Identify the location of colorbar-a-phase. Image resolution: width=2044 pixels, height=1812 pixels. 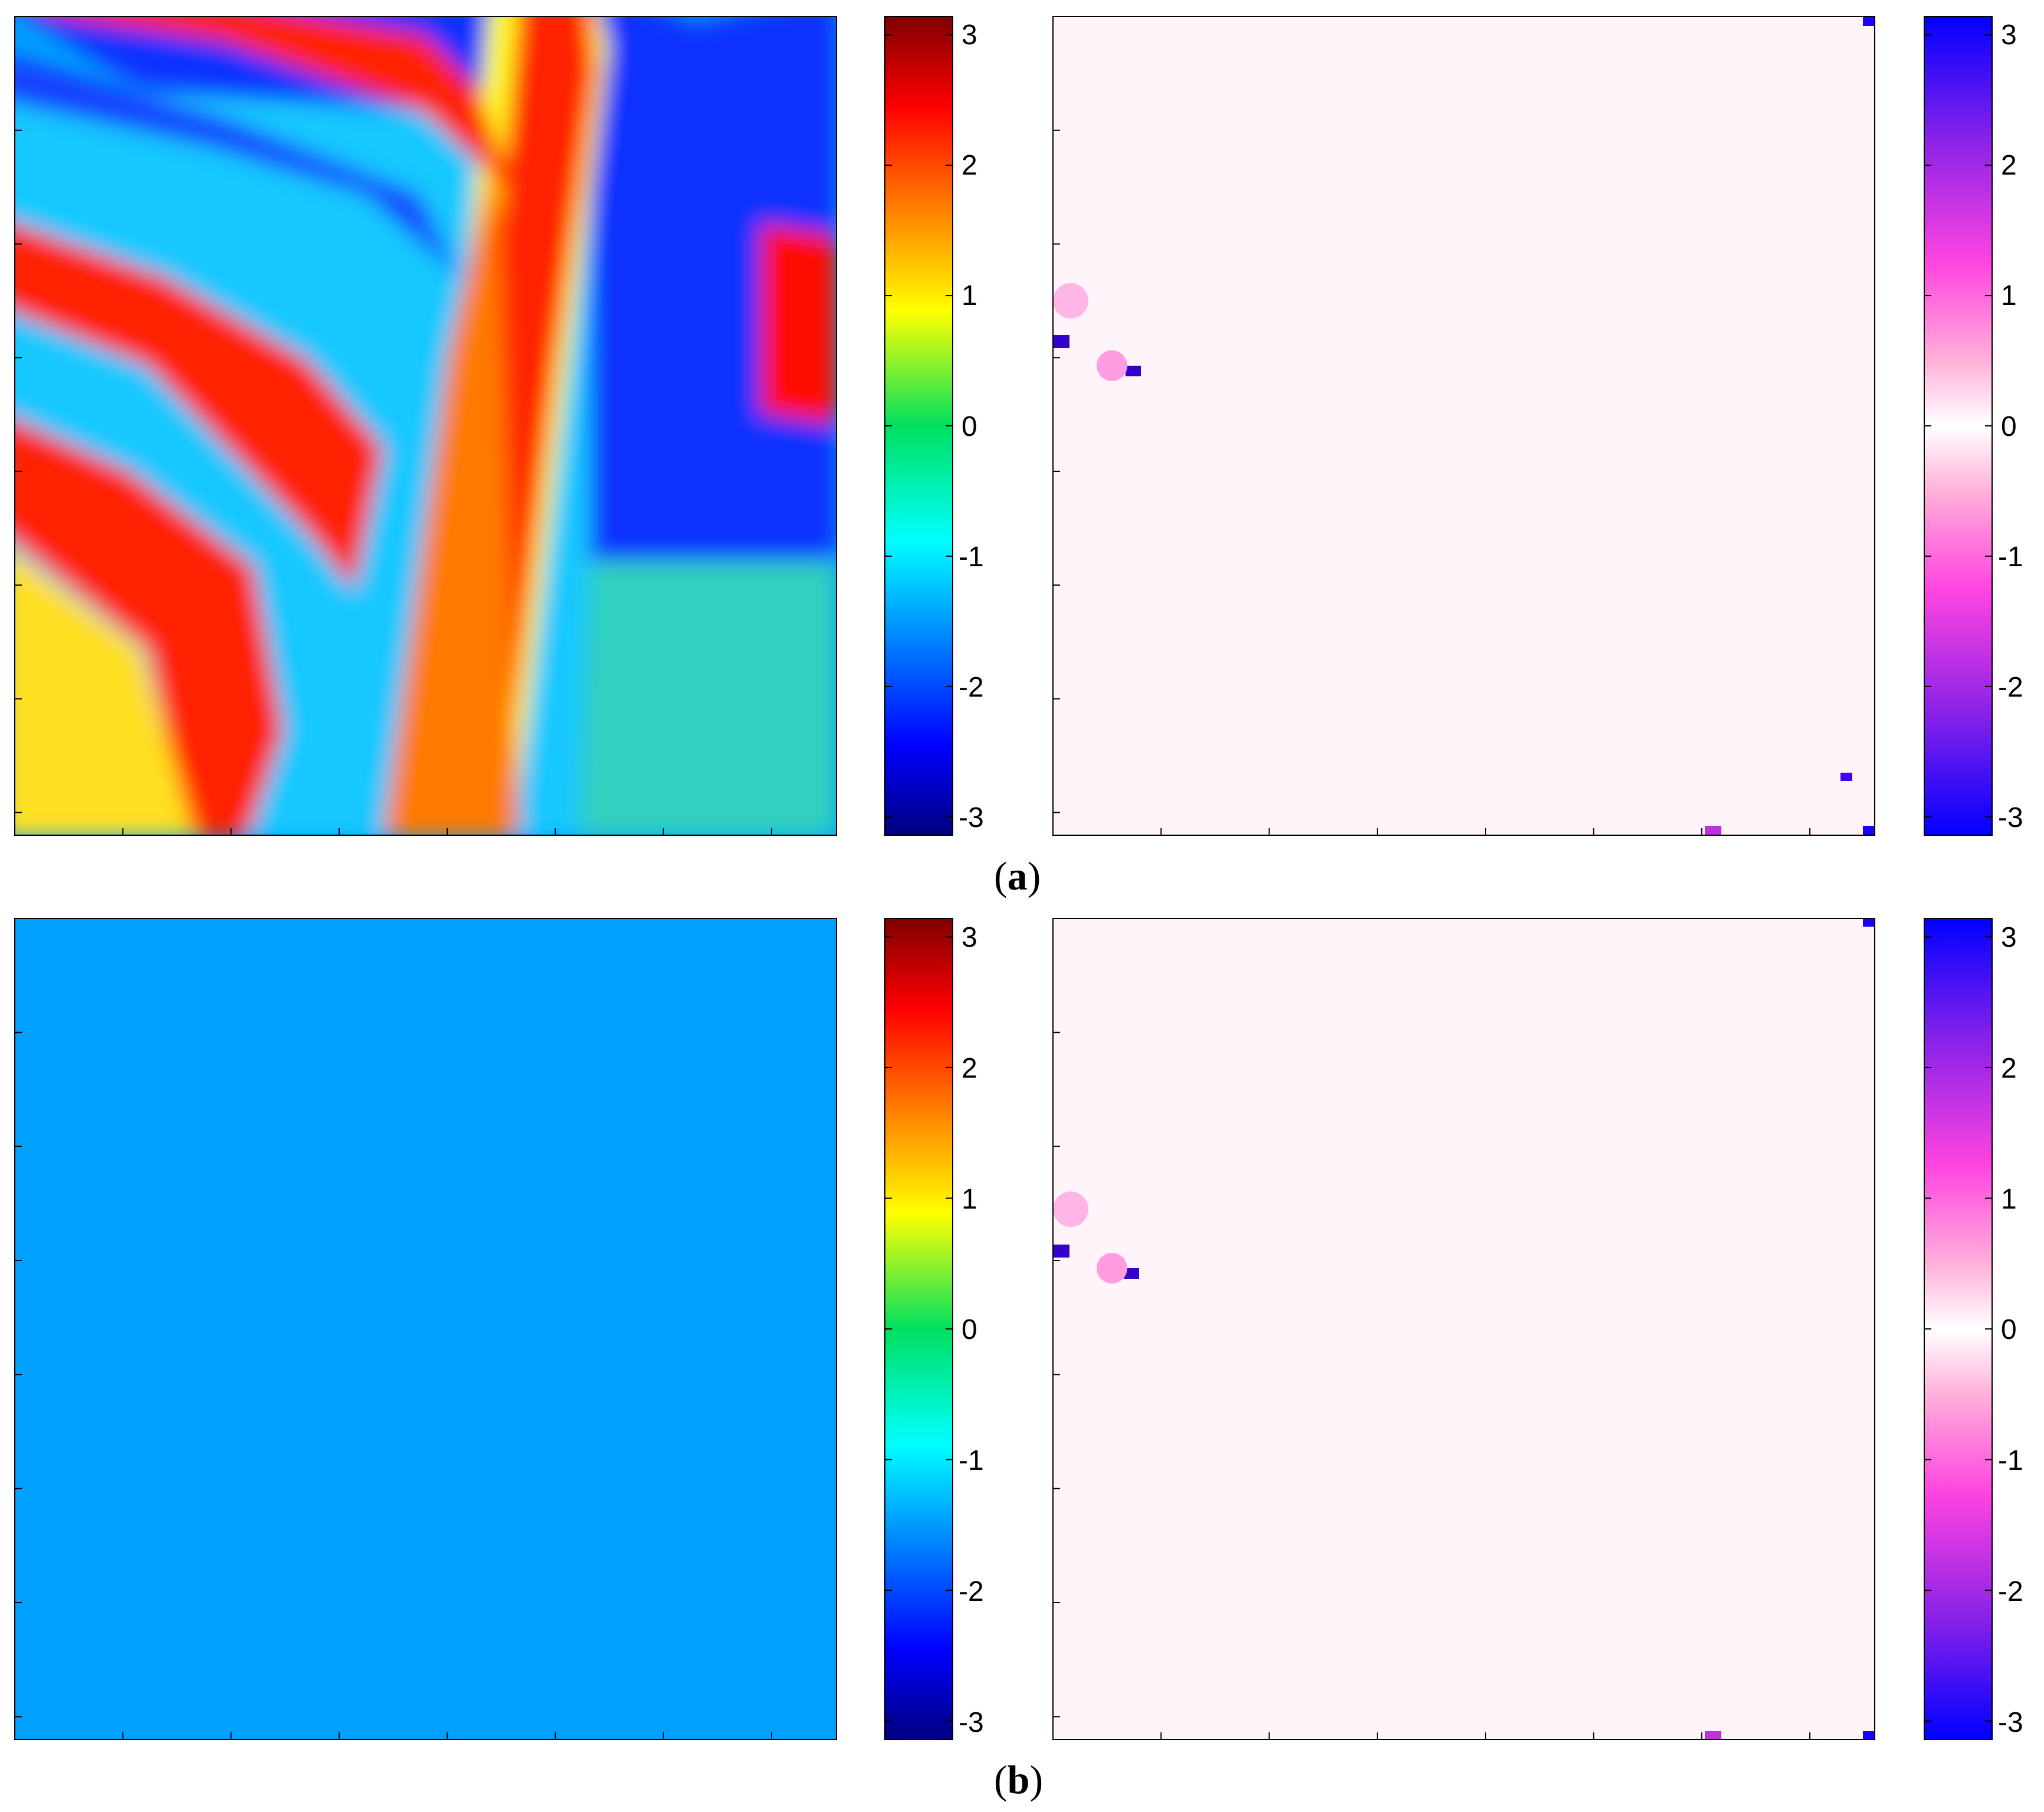
(918, 426).